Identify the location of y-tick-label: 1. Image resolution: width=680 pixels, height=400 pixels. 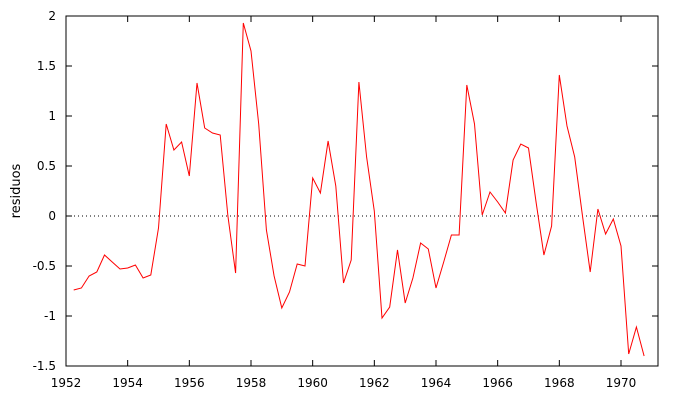
(52, 116).